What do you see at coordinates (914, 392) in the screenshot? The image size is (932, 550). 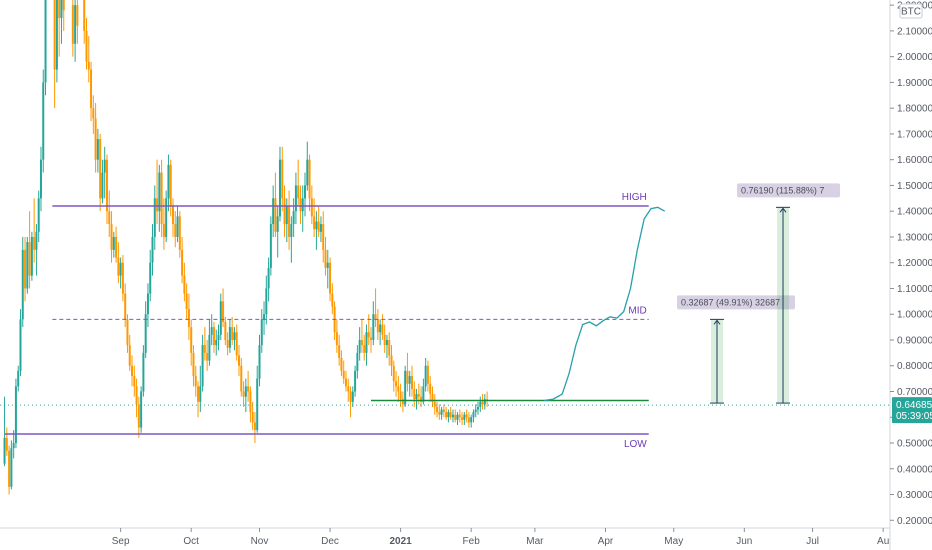 I see `y-tick-label: 0.70000` at bounding box center [914, 392].